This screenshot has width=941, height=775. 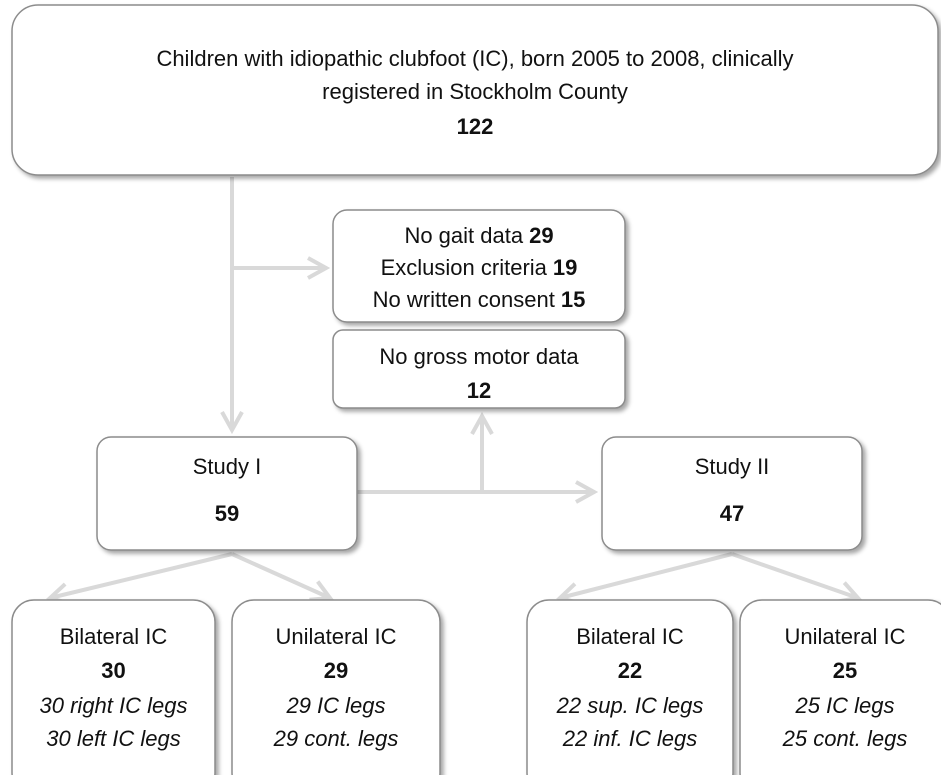 I want to click on group-count: 22, so click(x=630, y=670).